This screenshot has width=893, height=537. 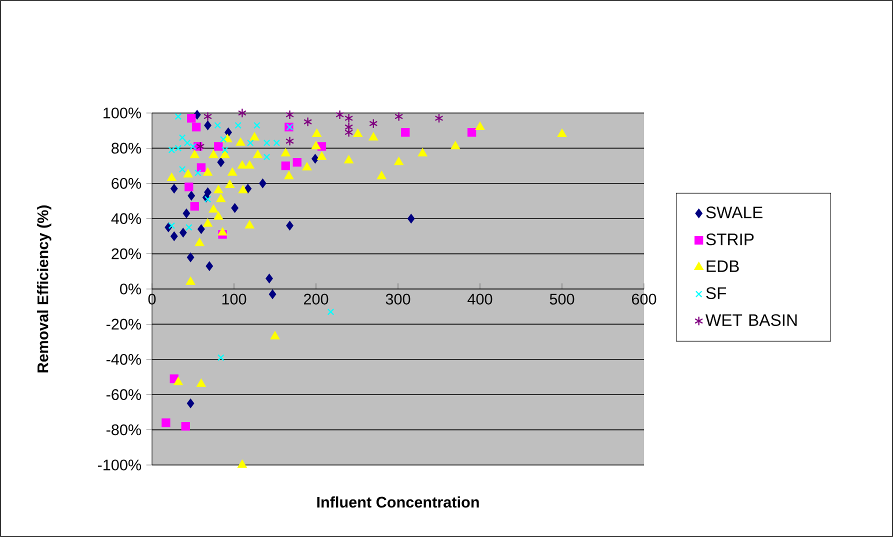 I want to click on y-tick-label: 20%, so click(x=127, y=254).